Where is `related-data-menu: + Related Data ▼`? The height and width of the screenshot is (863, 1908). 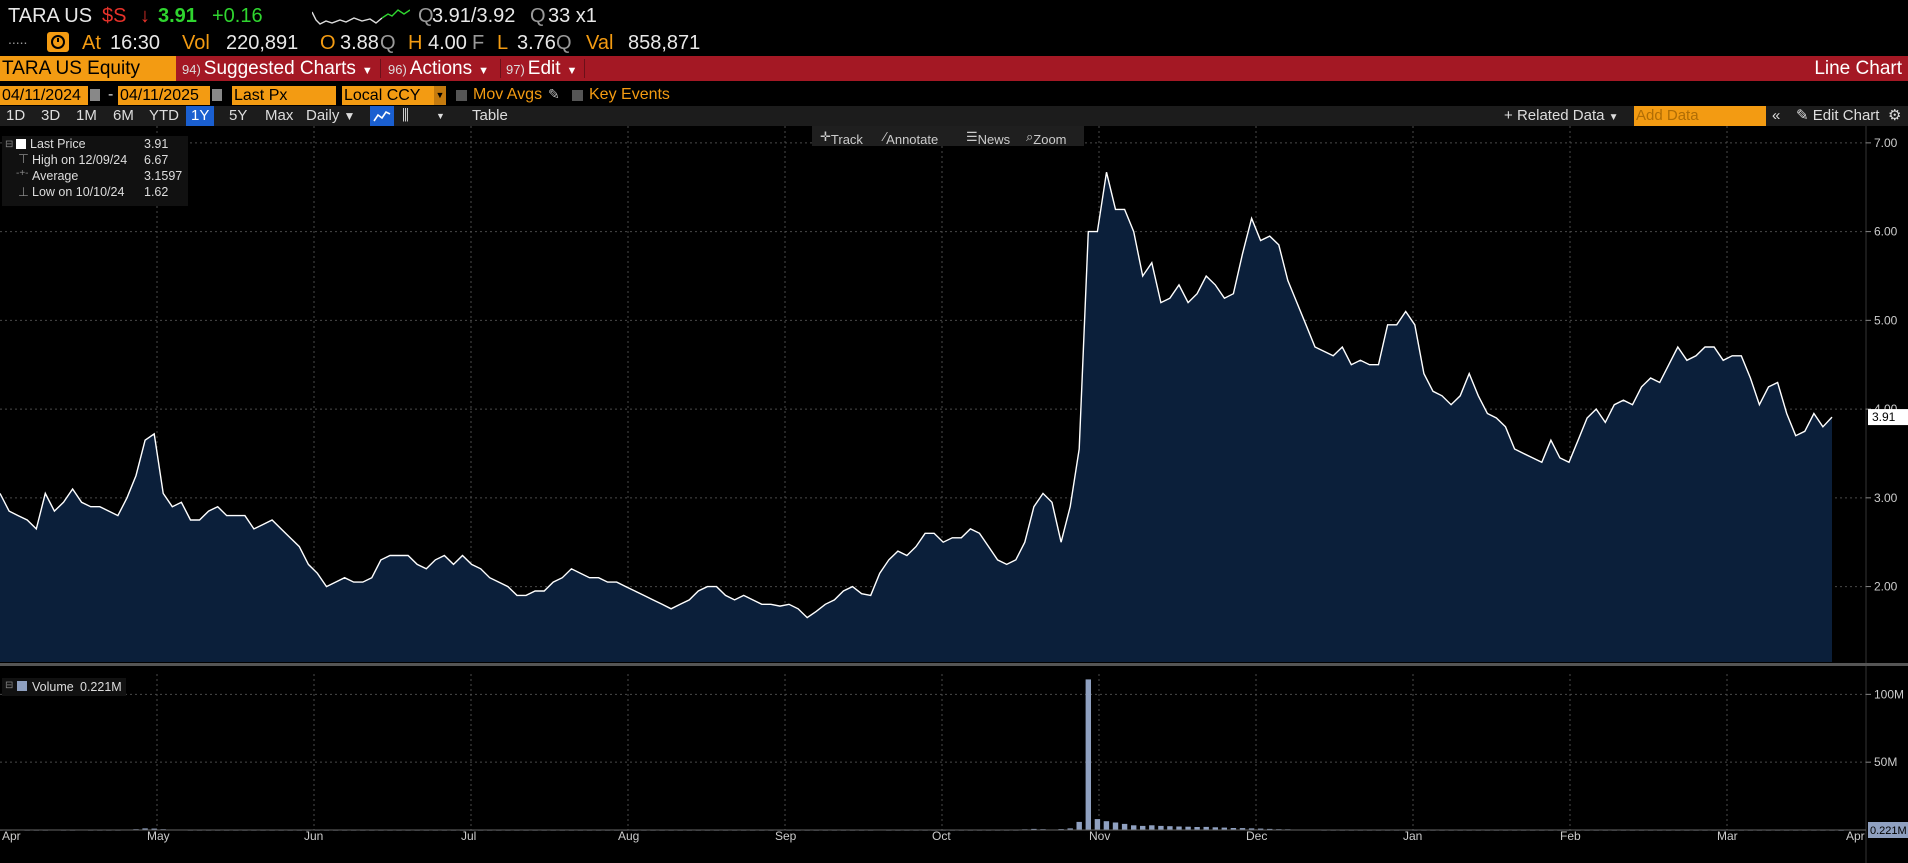 related-data-menu: + Related Data ▼ is located at coordinates (1561, 115).